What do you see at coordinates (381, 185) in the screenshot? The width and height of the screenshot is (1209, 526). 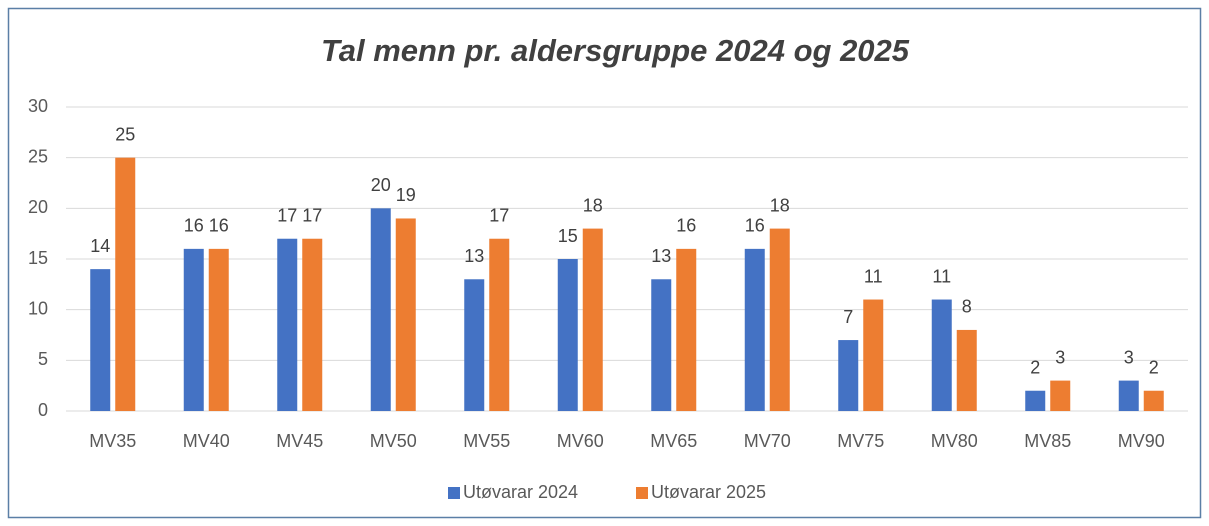 I see `data-label: 20` at bounding box center [381, 185].